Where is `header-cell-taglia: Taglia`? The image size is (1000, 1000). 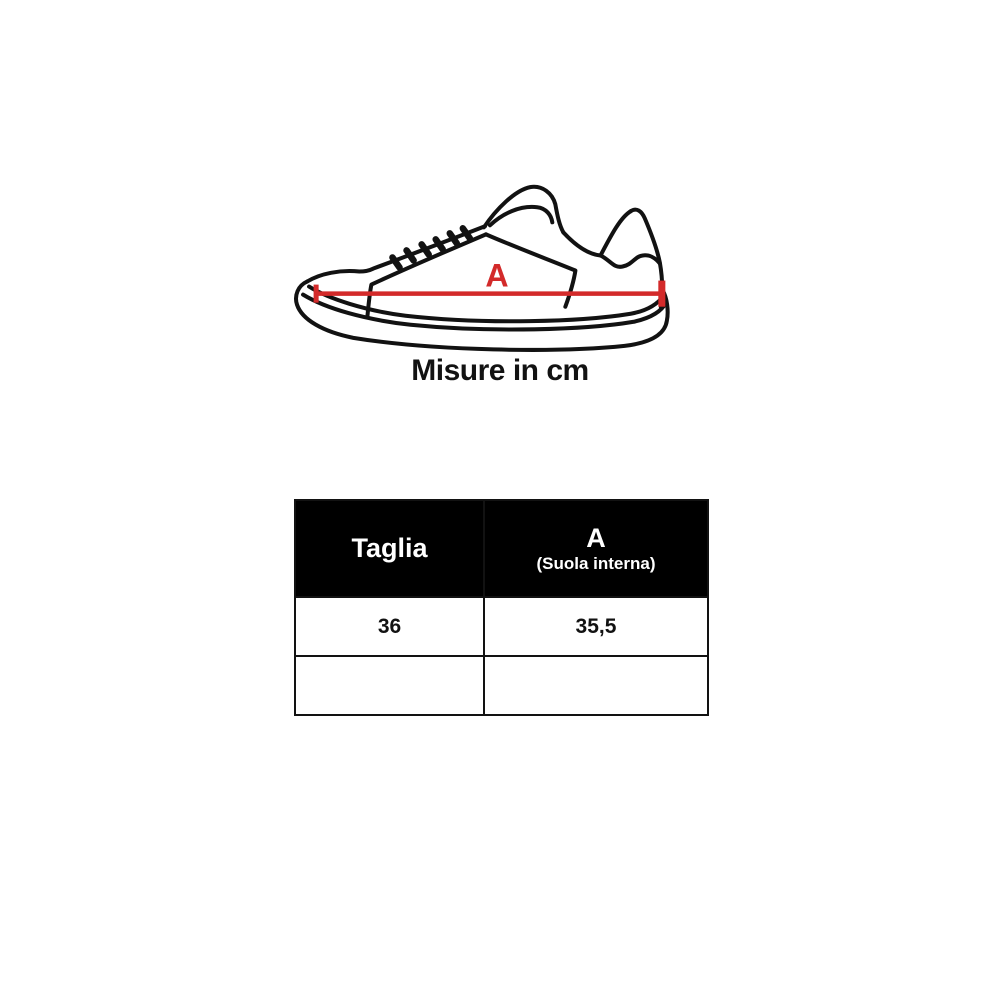
header-cell-taglia: Taglia is located at coordinates (389, 548).